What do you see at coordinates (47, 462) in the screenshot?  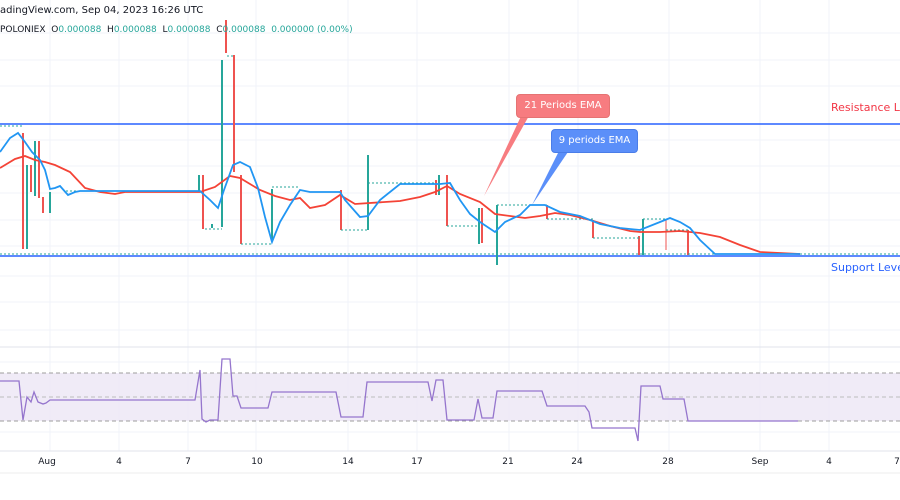 I see `xaxis-tick: Aug` at bounding box center [47, 462].